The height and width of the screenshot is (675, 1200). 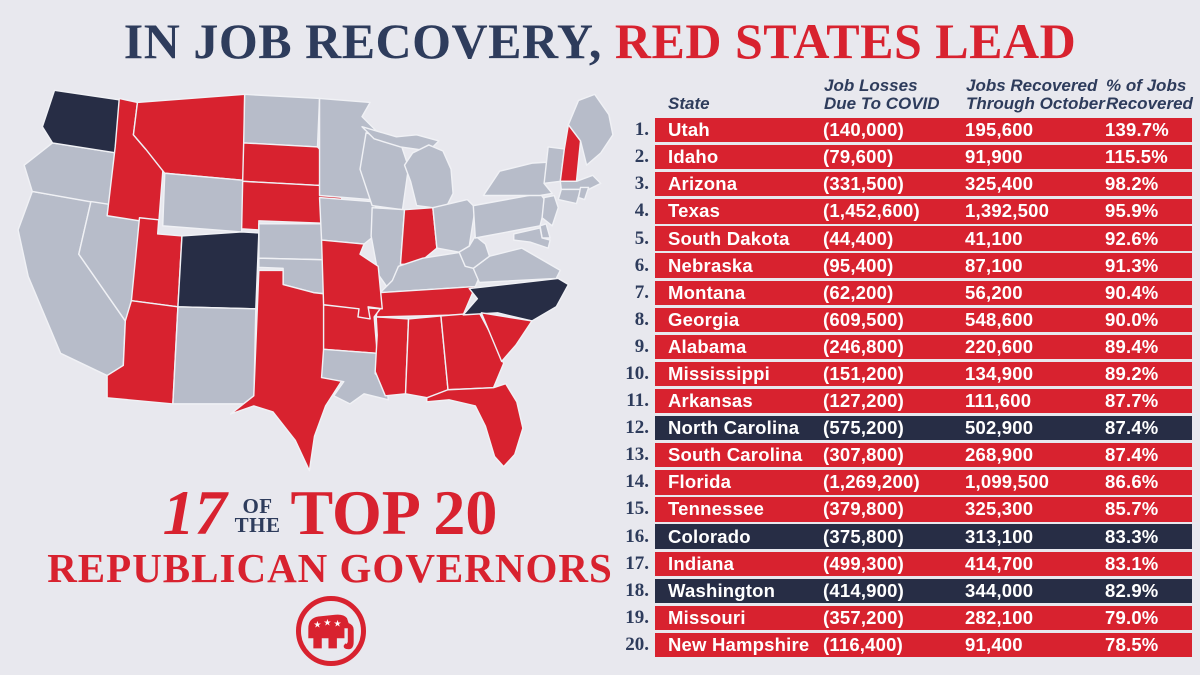 I want to click on row-losses: (331,500), so click(x=863, y=184).